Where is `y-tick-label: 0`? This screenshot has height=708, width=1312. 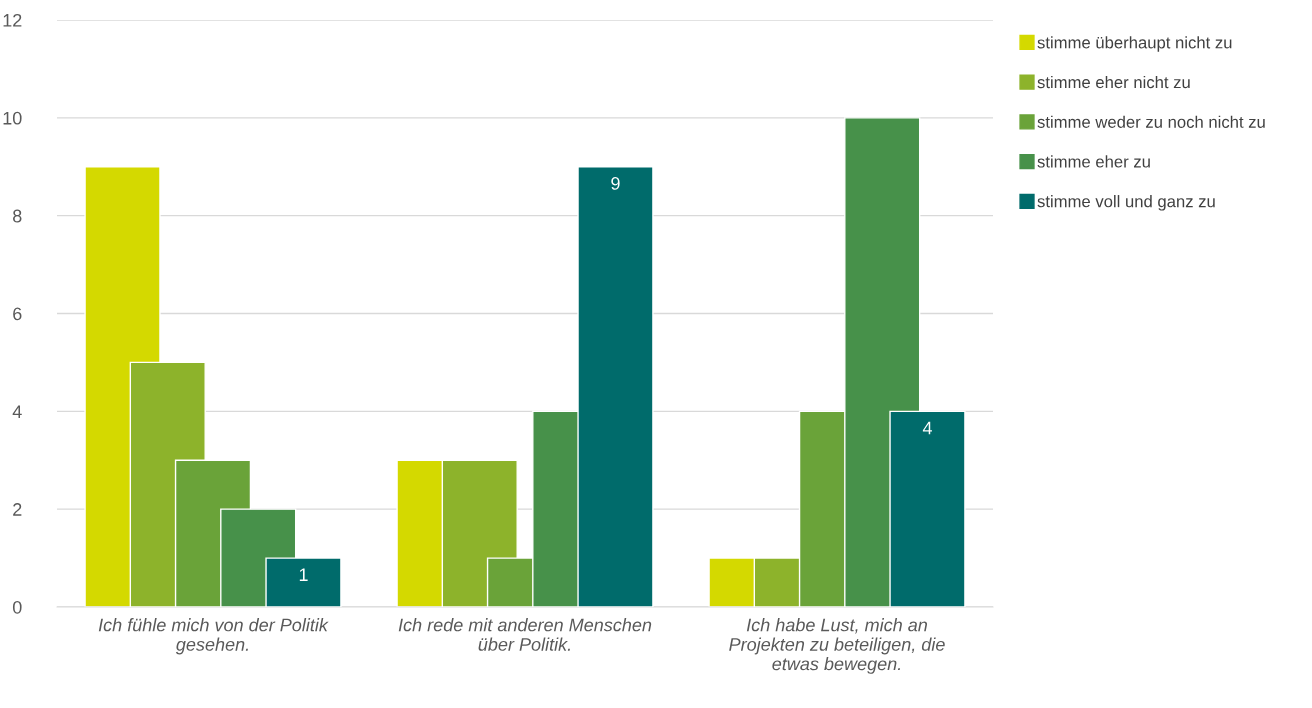 y-tick-label: 0 is located at coordinates (17, 607).